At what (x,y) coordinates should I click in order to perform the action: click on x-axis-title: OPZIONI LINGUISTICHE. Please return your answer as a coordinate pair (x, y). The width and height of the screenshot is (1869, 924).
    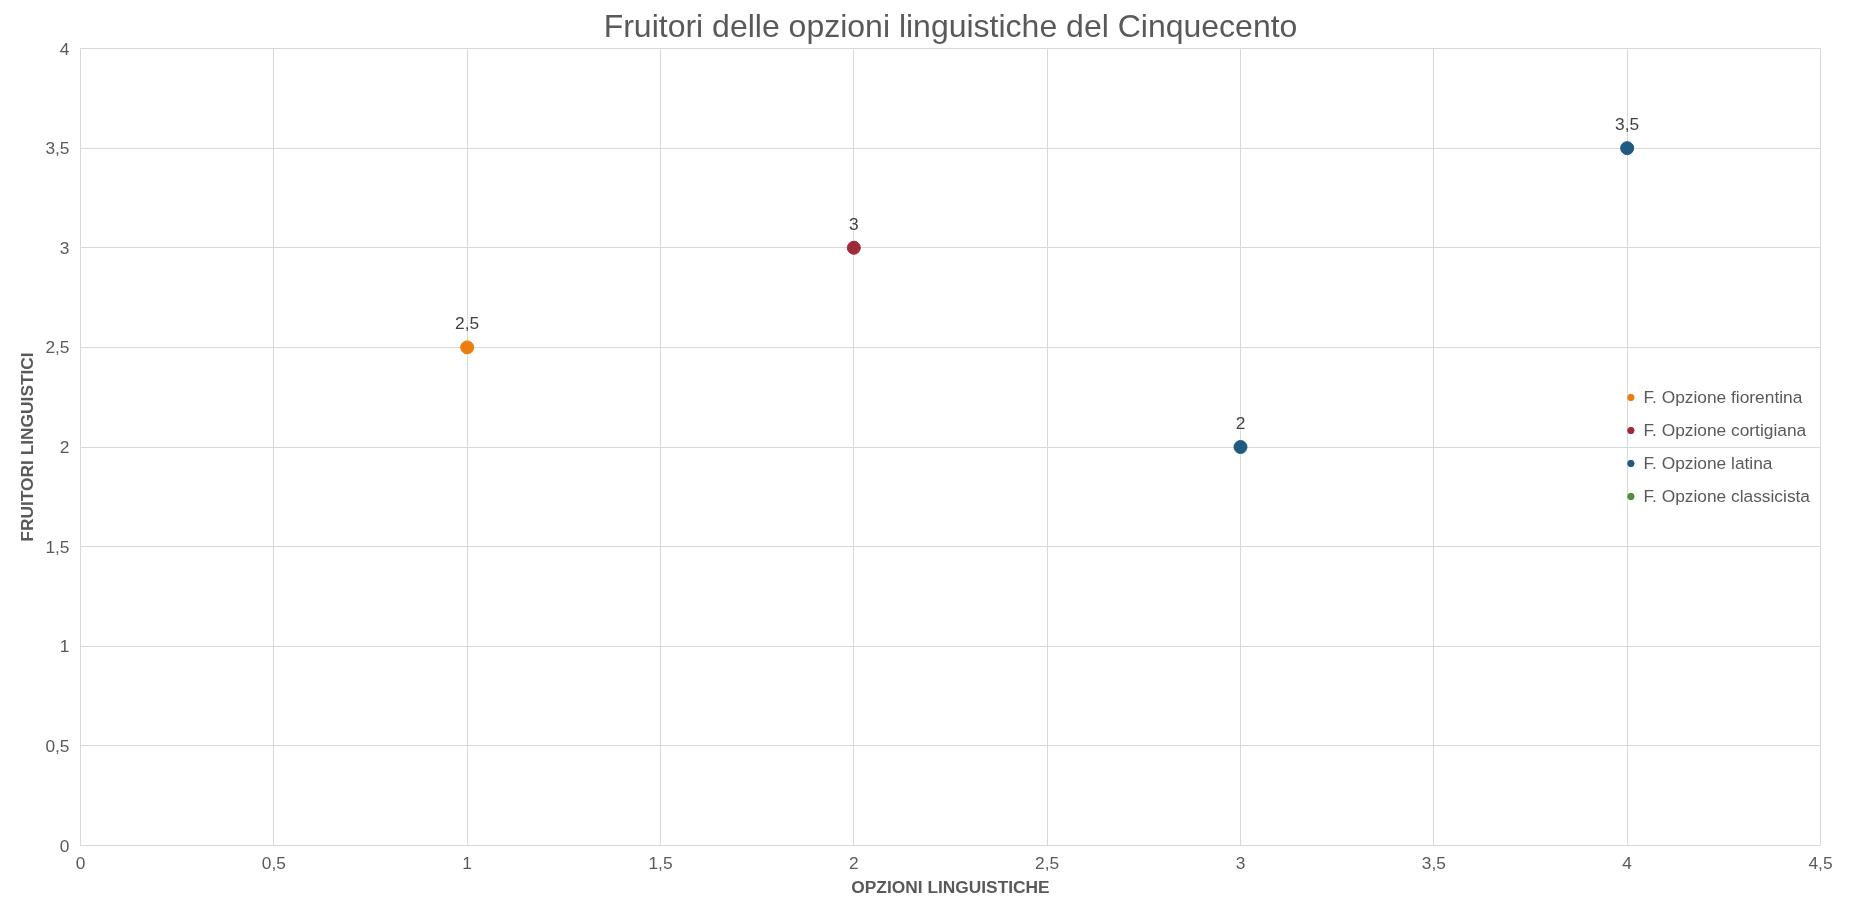
    Looking at the image, I should click on (950, 886).